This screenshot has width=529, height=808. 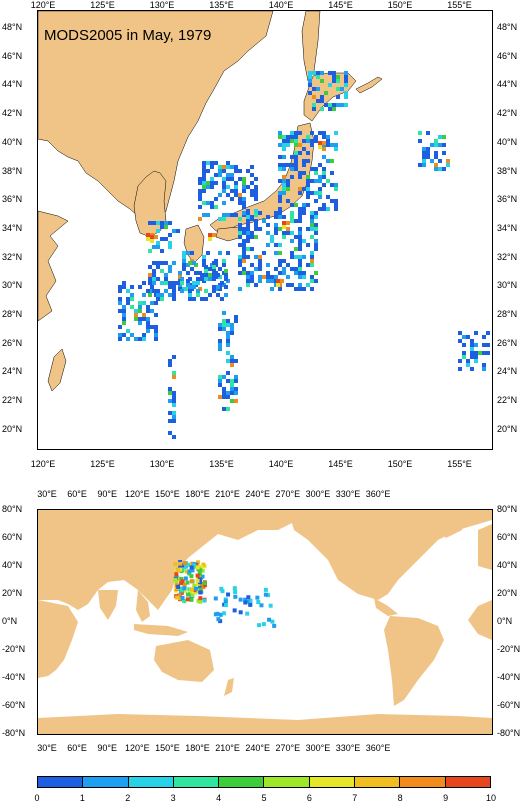 I want to click on lon-label: 120°E, so click(x=137, y=494).